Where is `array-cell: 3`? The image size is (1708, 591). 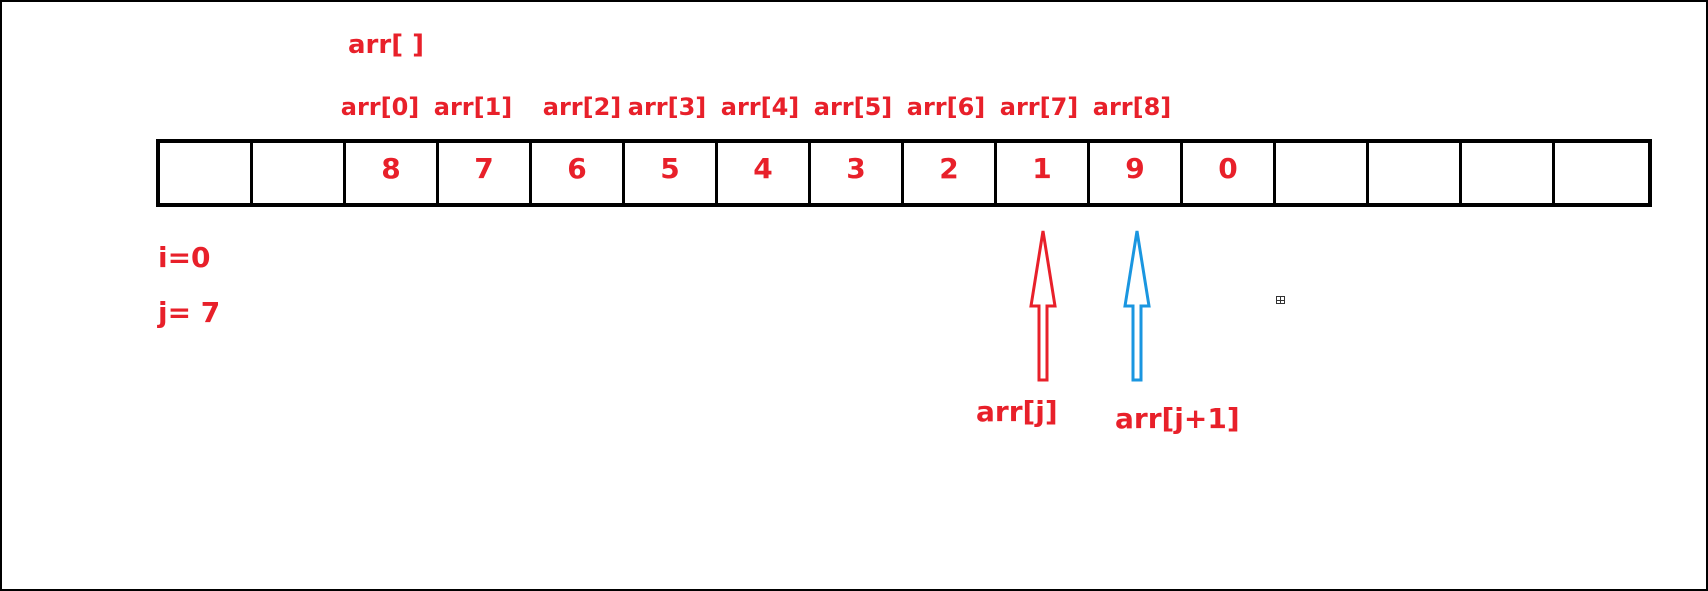
array-cell: 3 is located at coordinates (857, 173).